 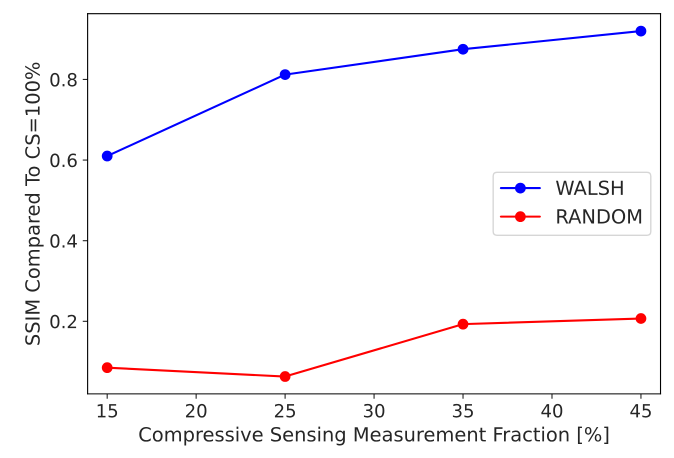 I want to click on y-axis-title: SSIM Compared To CS=100%, so click(x=34, y=203).